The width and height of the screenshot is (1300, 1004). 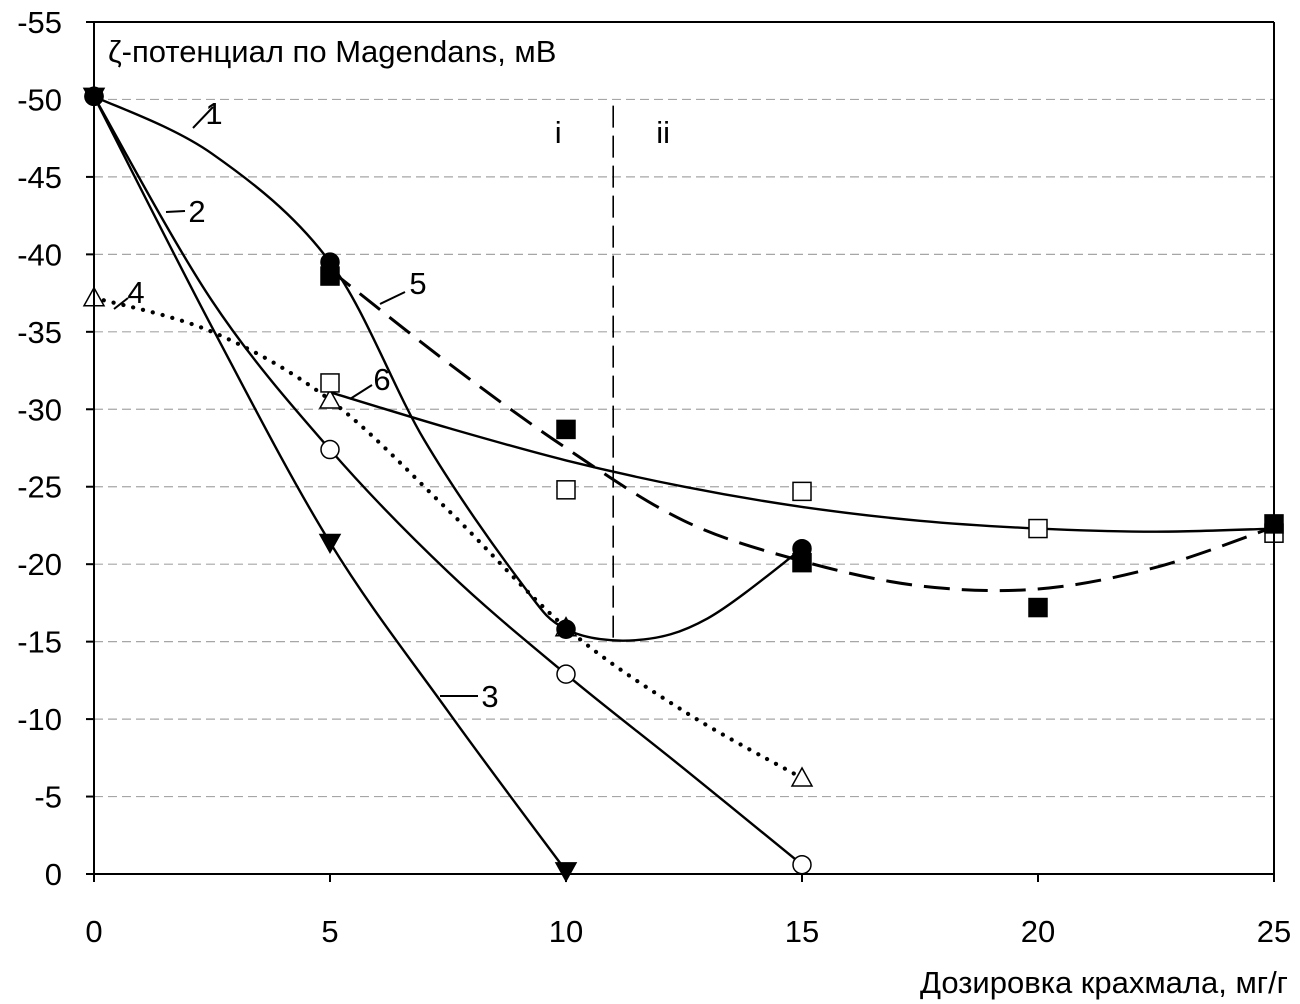 What do you see at coordinates (175, 211) in the screenshot?
I see `series-2-leader` at bounding box center [175, 211].